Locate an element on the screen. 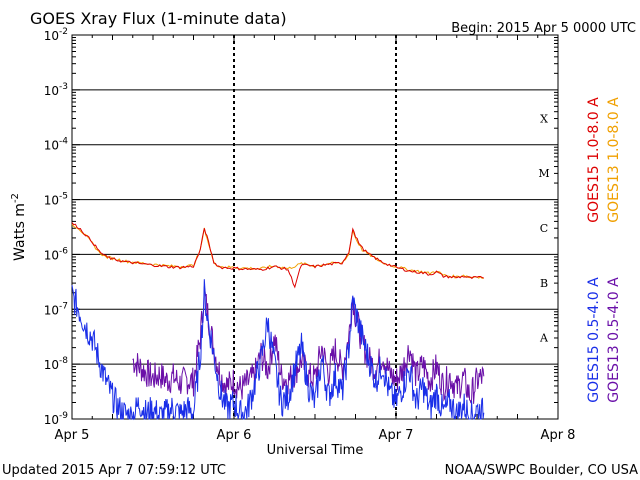 This screenshot has height=480, width=640. y-tick-label: 10⁻⁸ is located at coordinates (56, 364).